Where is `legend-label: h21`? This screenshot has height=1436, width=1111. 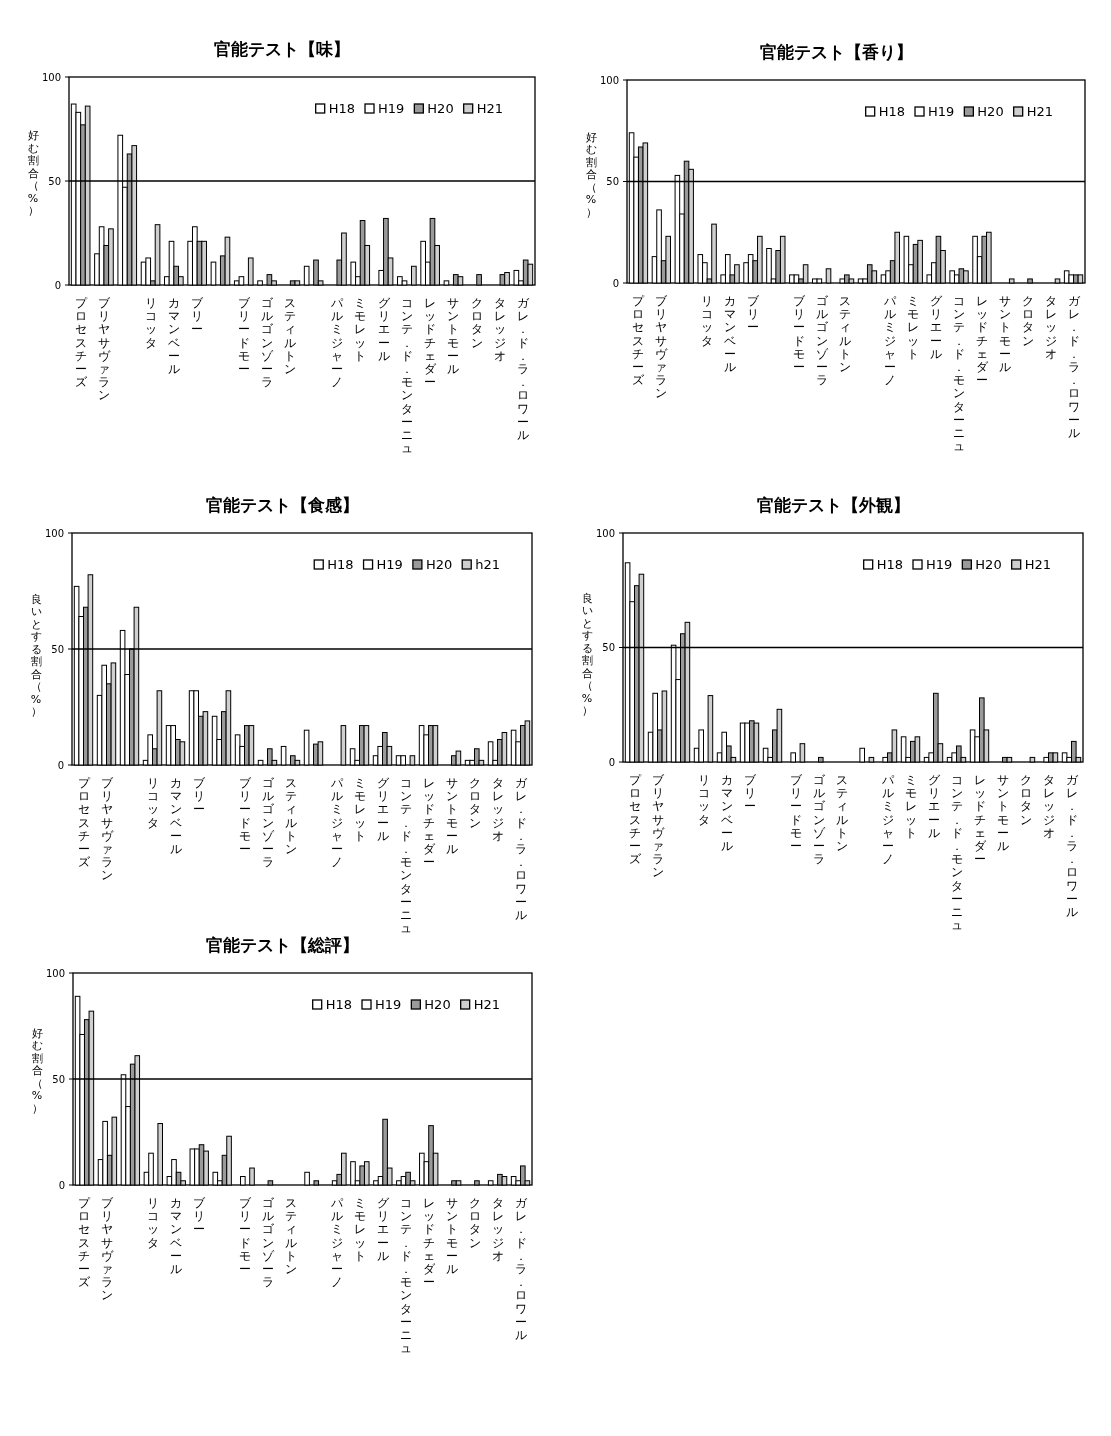
legend-label: h21 is located at coordinates (487, 564).